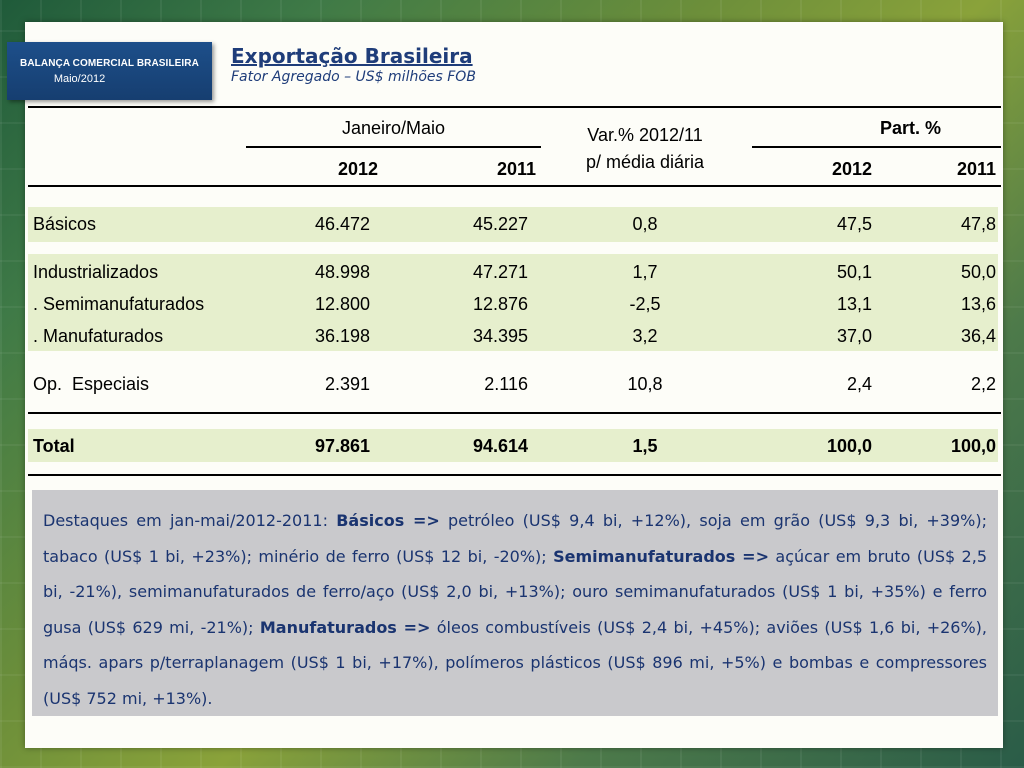 The height and width of the screenshot is (768, 1024). I want to click on cell-2011: 34.395, so click(500, 336).